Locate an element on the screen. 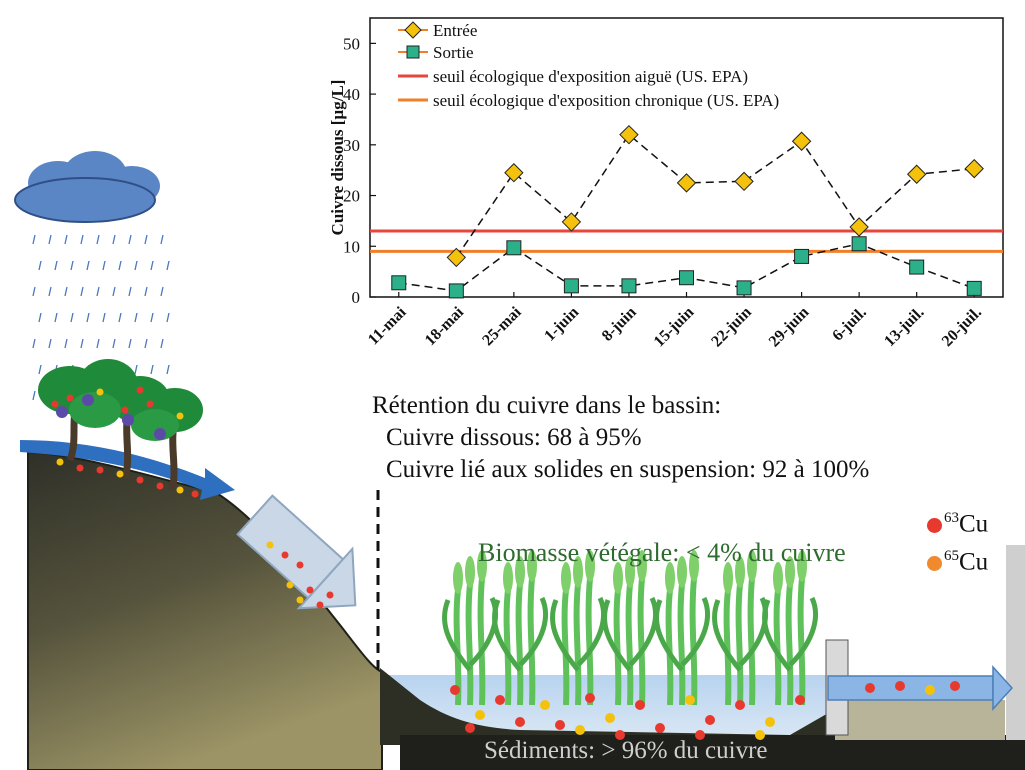  x-tick-label: 20-juil. is located at coordinates (962, 327).